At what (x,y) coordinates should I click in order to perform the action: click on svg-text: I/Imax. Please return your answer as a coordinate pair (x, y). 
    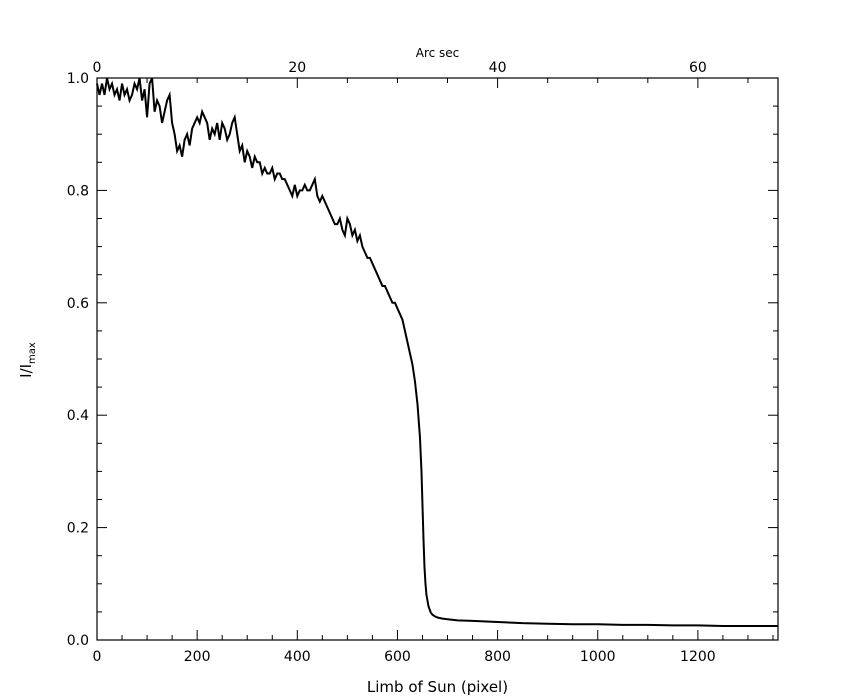
    Looking at the image, I should click on (27, 360).